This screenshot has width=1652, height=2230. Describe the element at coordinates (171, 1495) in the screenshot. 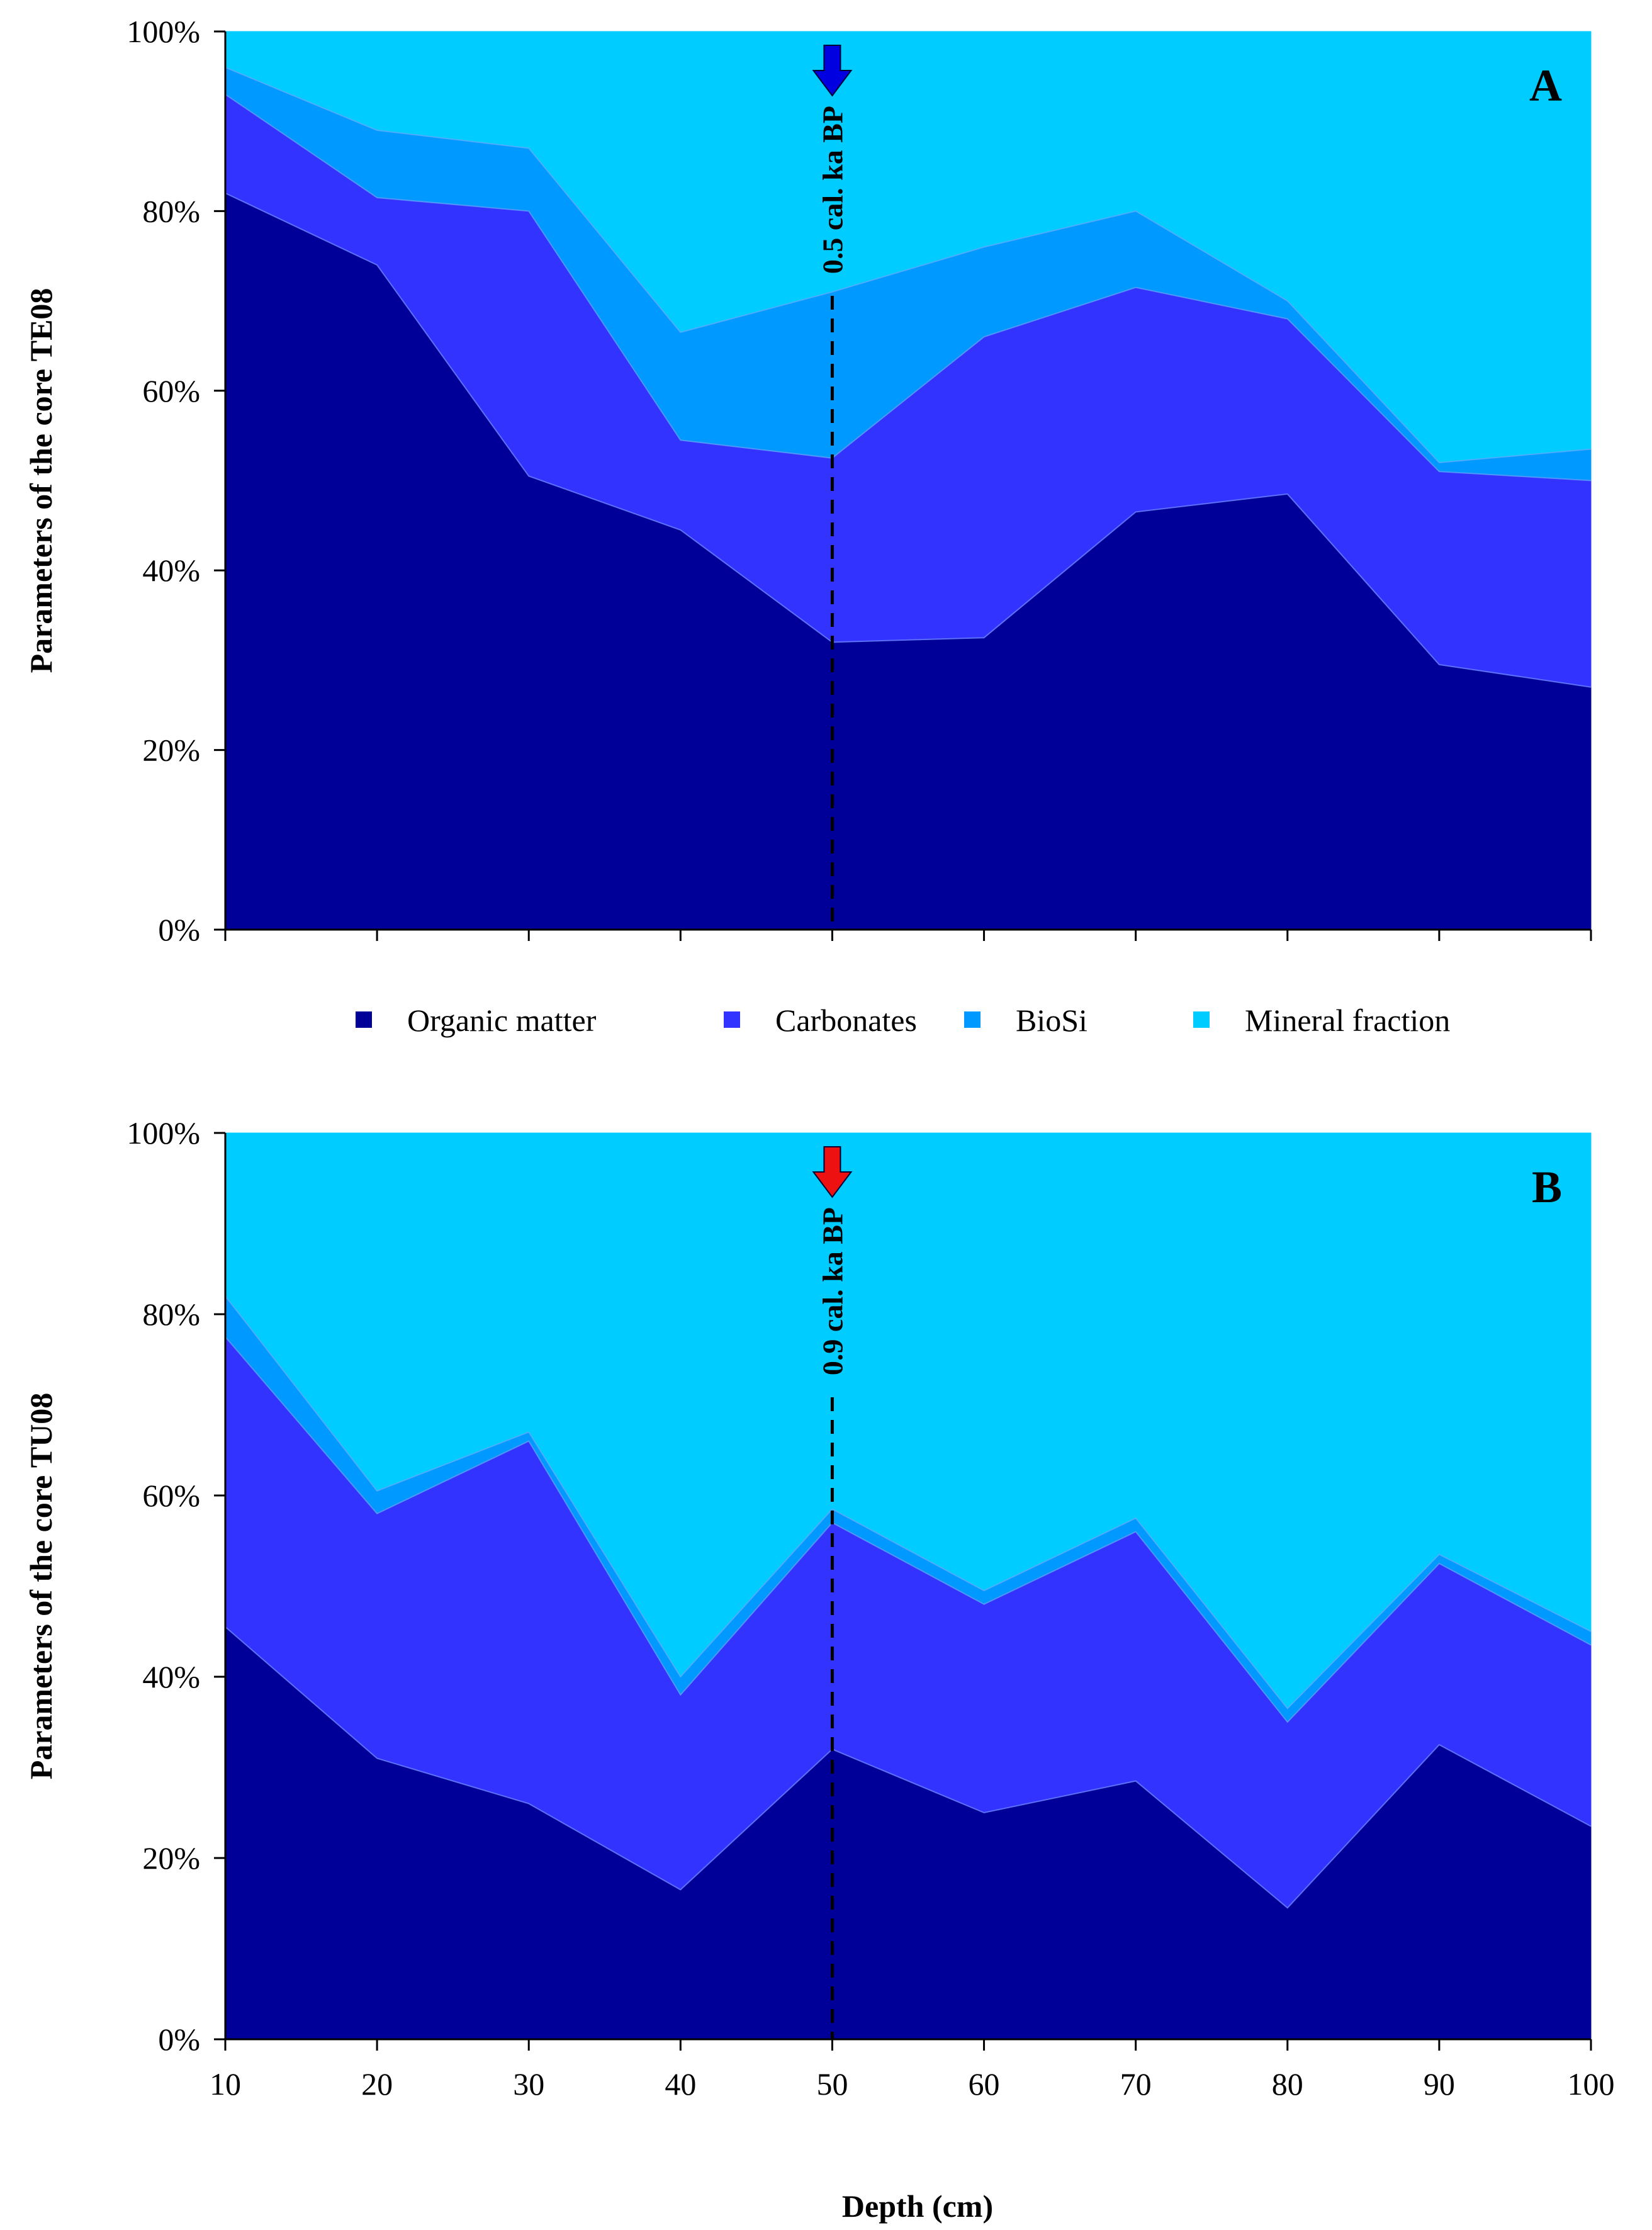

I see `panel-b-y-tick-label: 60%` at that location.